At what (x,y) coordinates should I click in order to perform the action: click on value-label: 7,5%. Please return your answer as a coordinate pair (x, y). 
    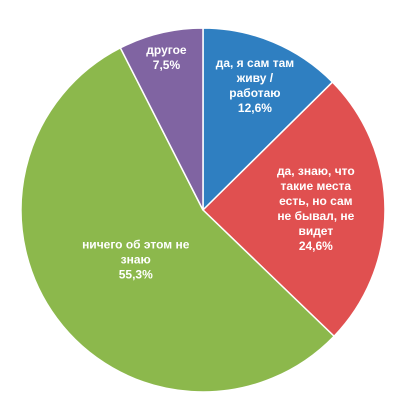
    Looking at the image, I should click on (166, 64).